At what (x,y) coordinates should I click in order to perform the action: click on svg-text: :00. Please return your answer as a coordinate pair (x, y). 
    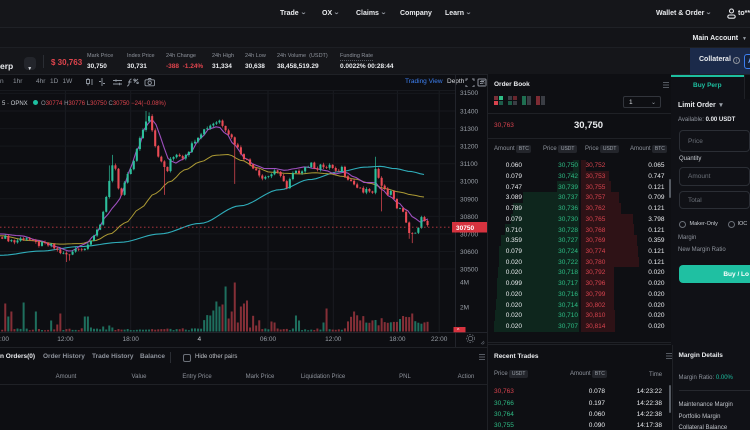
    Looking at the image, I should click on (4, 339).